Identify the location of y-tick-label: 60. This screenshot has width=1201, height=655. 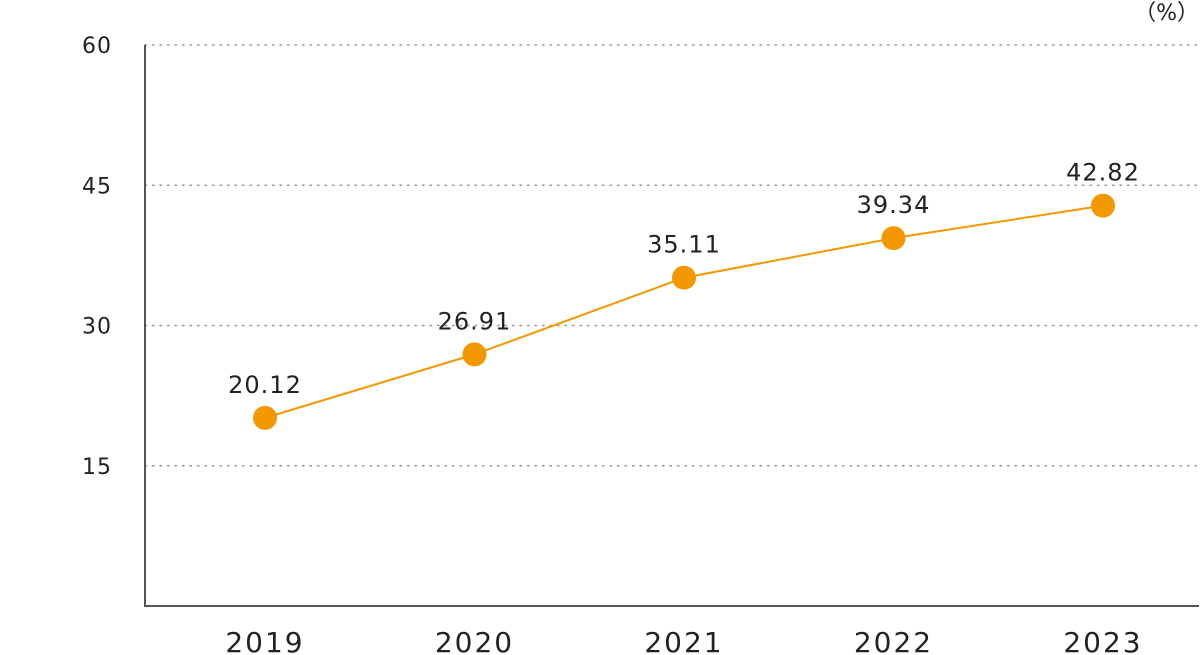
(97, 46).